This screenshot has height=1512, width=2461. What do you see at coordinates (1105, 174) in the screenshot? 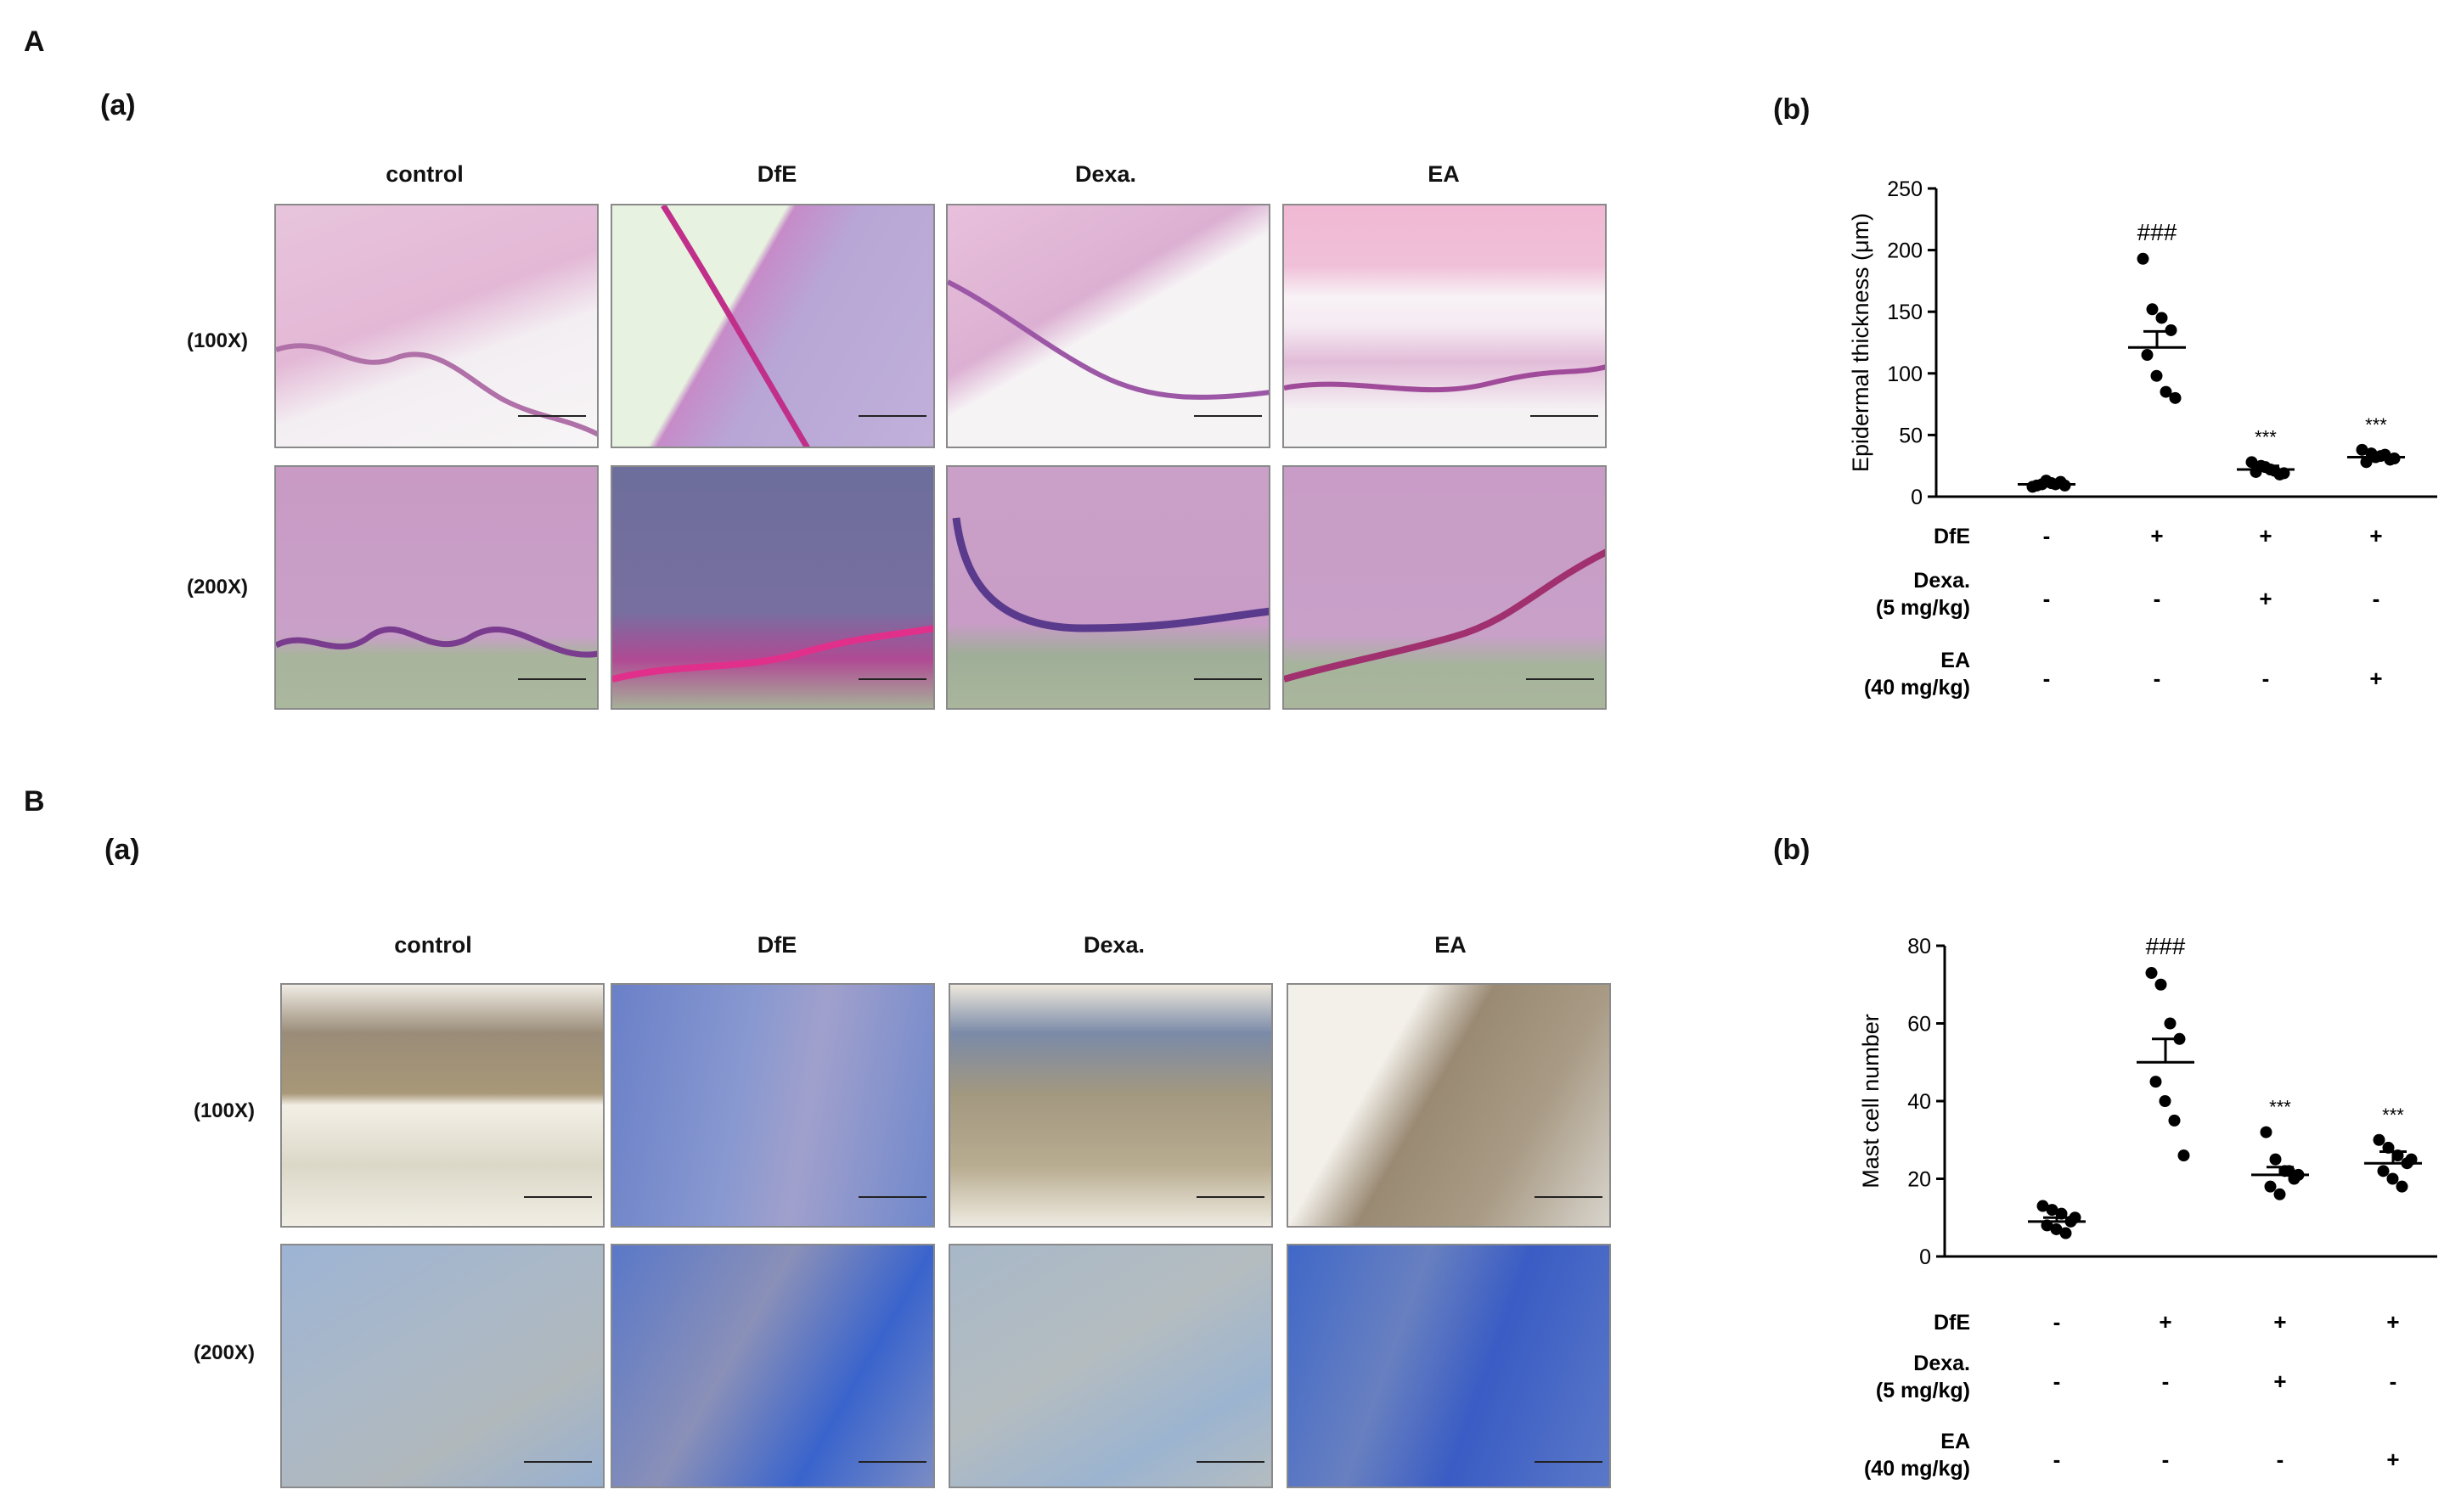
I see `a-col-label-dexa: Dexa.` at bounding box center [1105, 174].